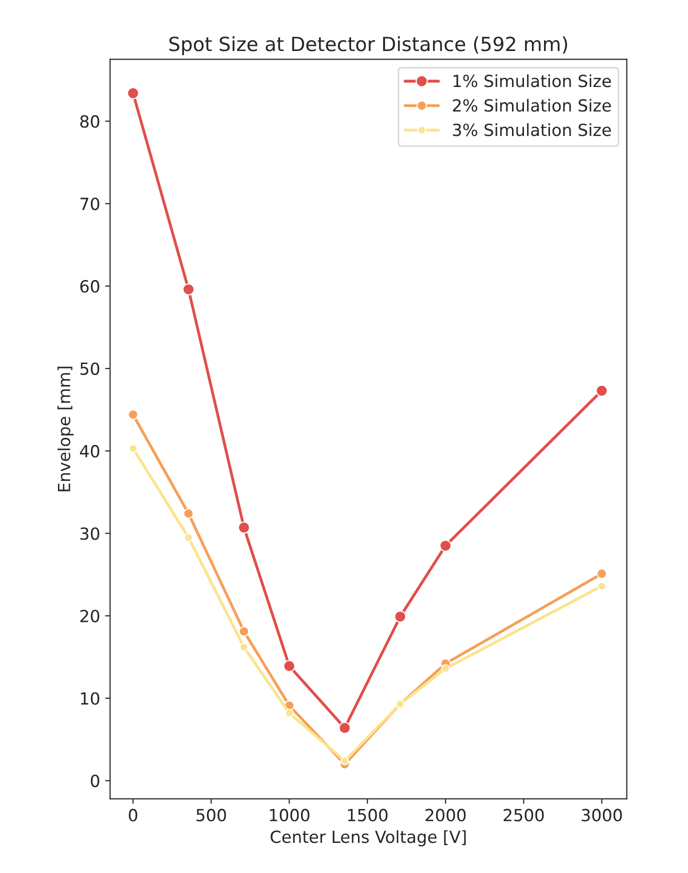 This screenshot has height=873, width=688. I want to click on y-tick-label: 0, so click(95, 781).